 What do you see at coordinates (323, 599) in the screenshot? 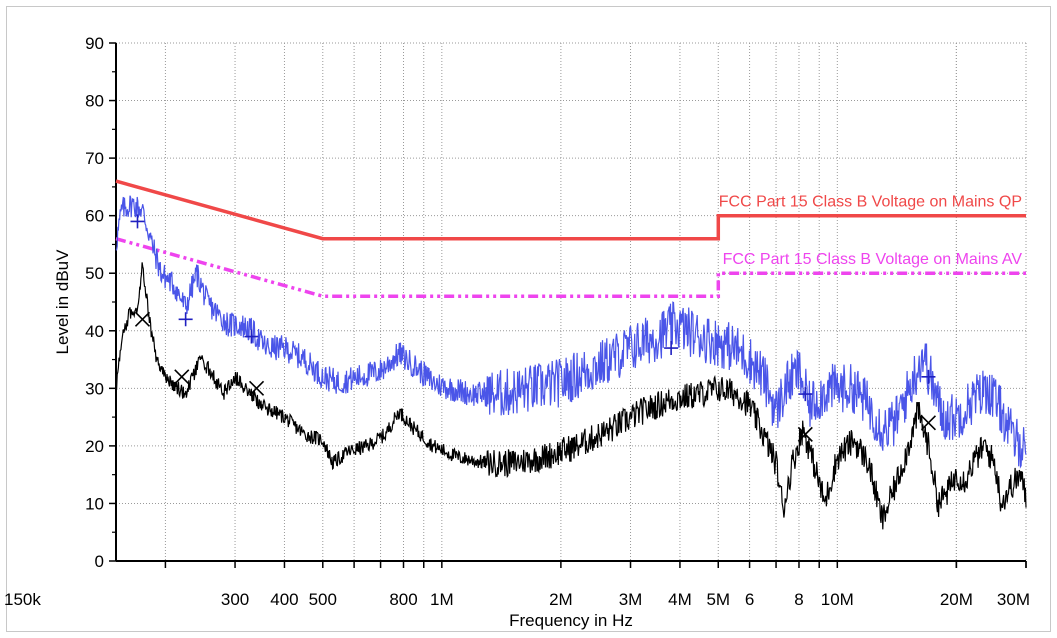
I see `x-tick-label: 500` at bounding box center [323, 599].